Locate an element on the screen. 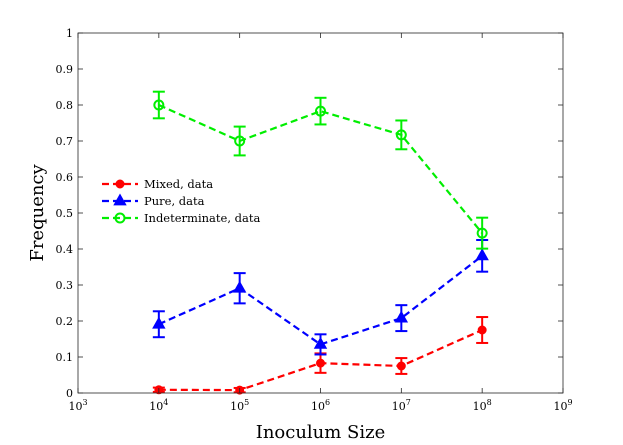 The height and width of the screenshot is (445, 623). y-tick-label: 0.8 is located at coordinates (65, 105).